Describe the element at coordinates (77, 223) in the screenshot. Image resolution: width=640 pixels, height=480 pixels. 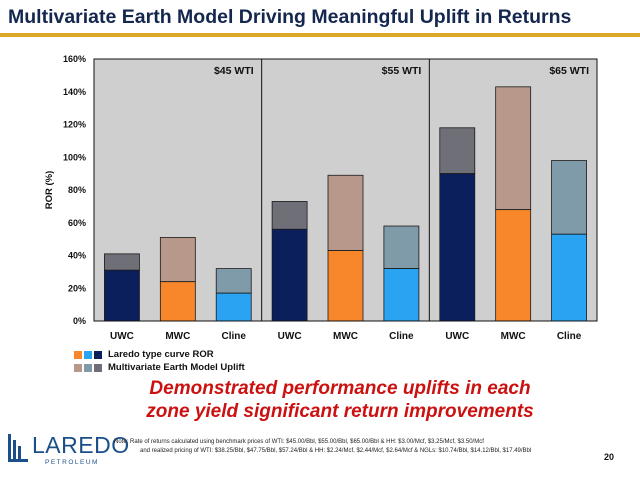
I see `y-tick-label: 60%` at that location.